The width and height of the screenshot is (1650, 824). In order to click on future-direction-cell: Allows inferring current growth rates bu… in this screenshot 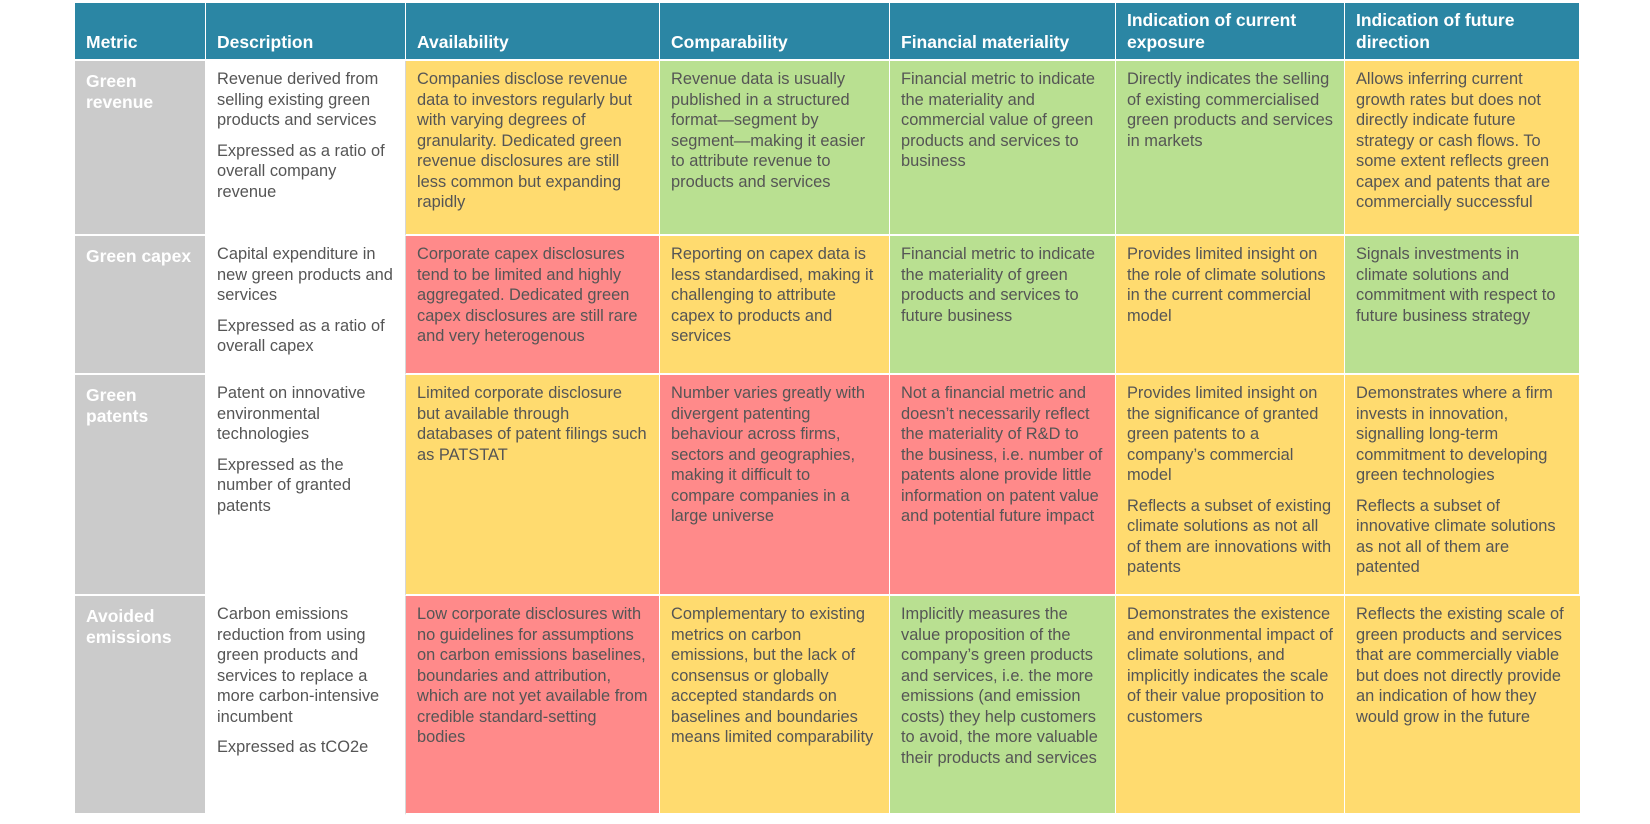, I will do `click(1462, 148)`.